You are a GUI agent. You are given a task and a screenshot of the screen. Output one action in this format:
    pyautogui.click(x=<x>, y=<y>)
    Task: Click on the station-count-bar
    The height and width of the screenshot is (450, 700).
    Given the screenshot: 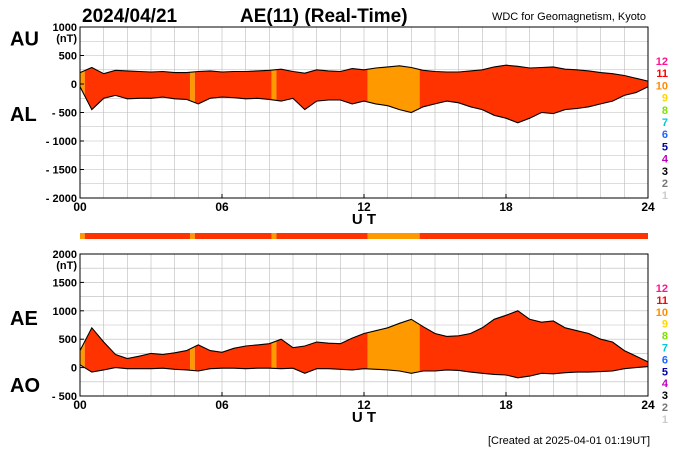 What is the action you would take?
    pyautogui.click(x=364, y=236)
    